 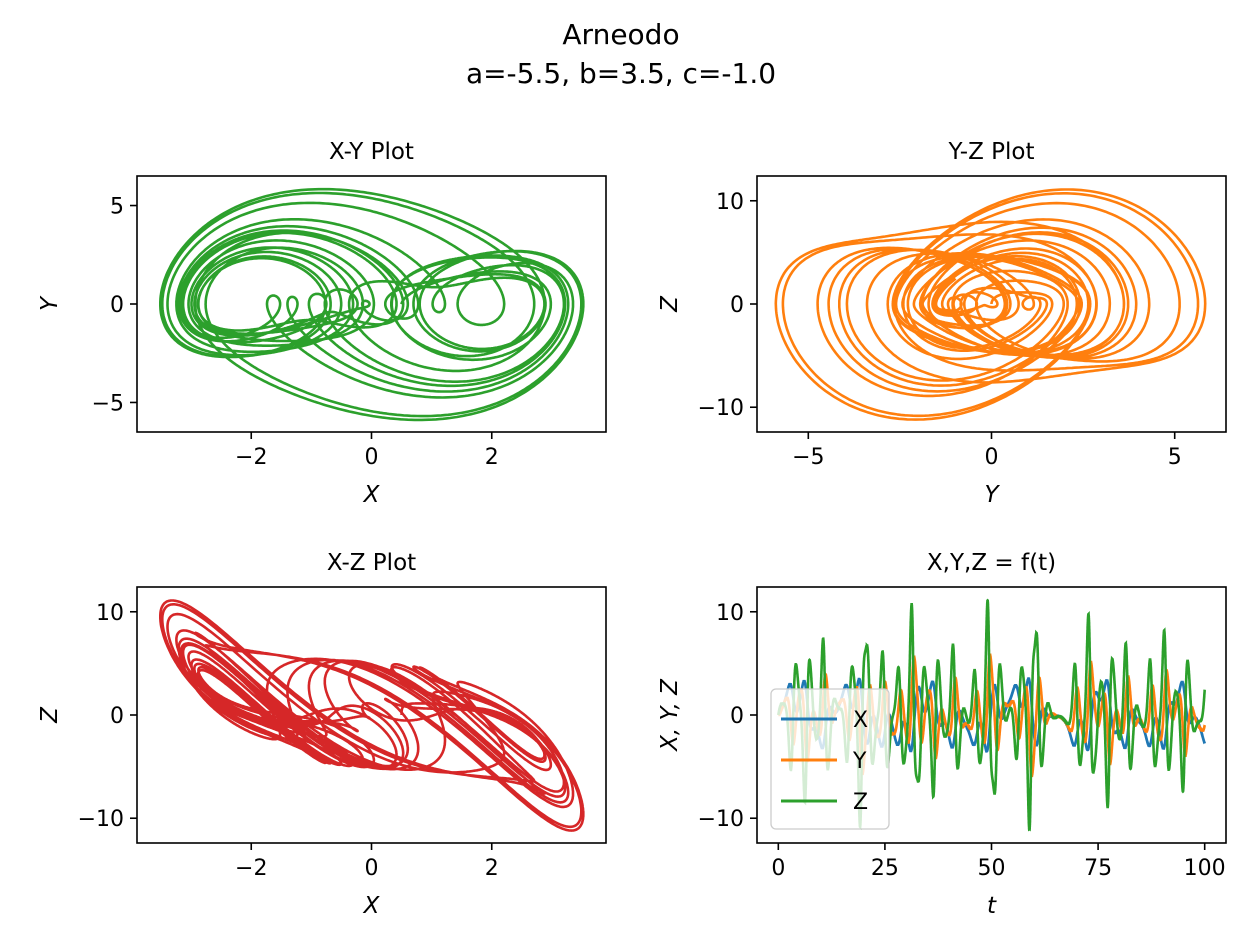 What do you see at coordinates (860, 802) in the screenshot?
I see `legend-label-z: Z` at bounding box center [860, 802].